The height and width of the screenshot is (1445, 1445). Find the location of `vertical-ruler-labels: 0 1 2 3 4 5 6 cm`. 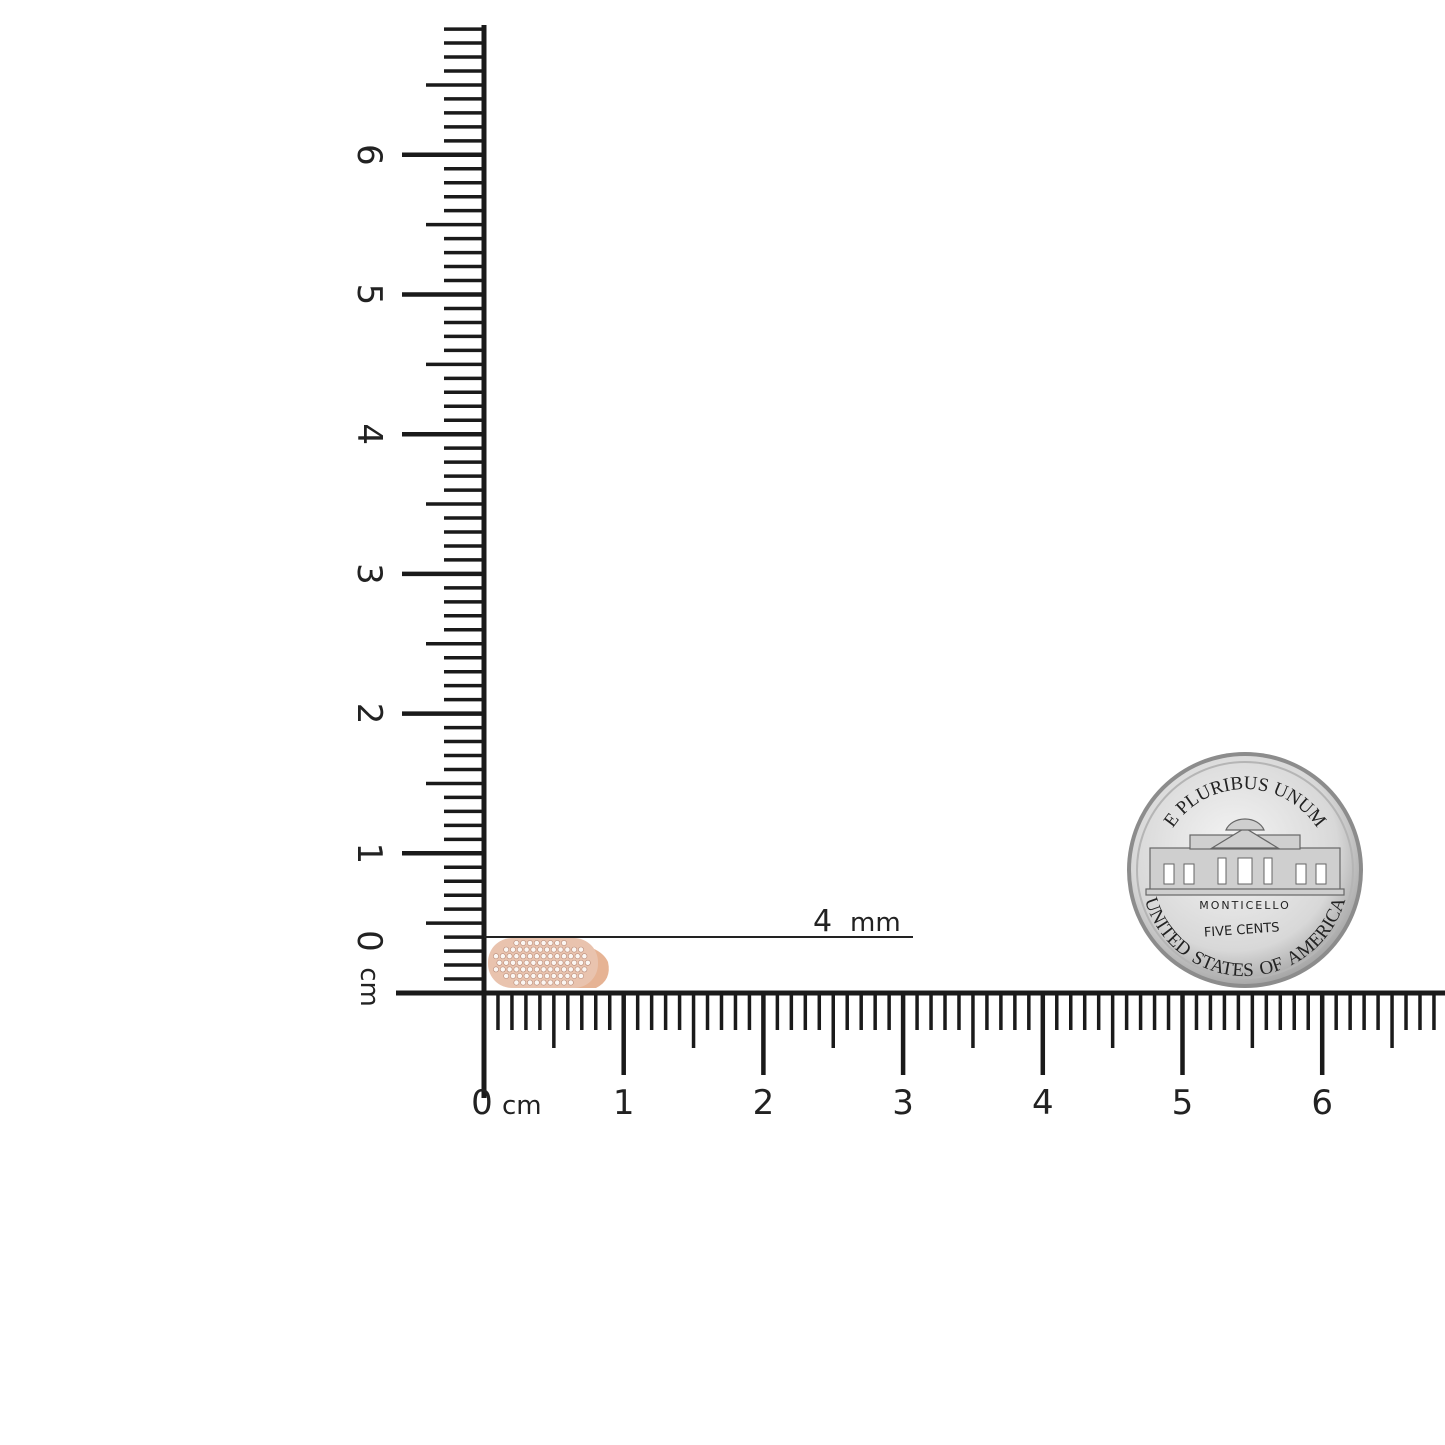

vertical-ruler-labels: 0 1 2 3 4 5 6 cm is located at coordinates (369, 575).